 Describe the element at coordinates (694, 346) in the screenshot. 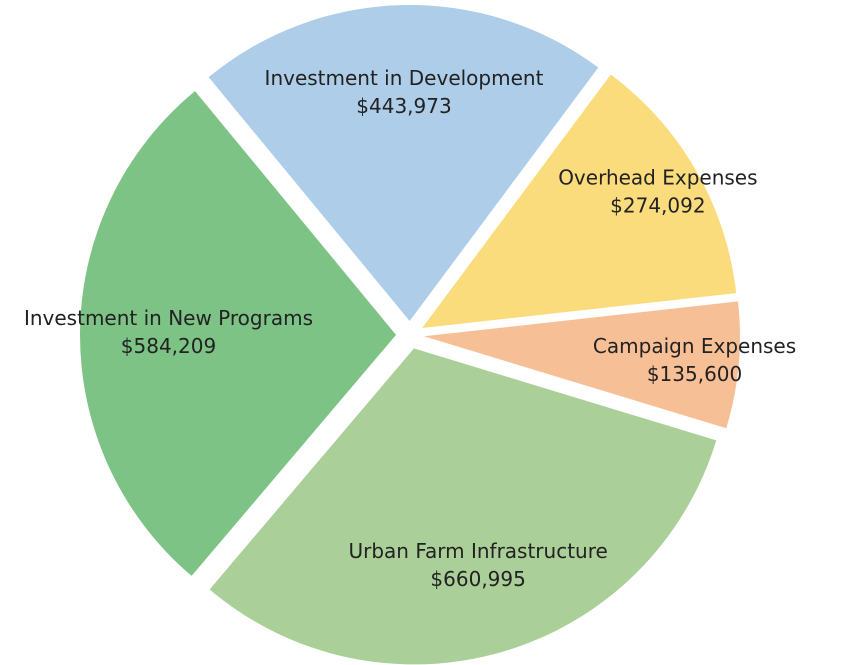

I see `slice-label: Campaign Expenses` at that location.